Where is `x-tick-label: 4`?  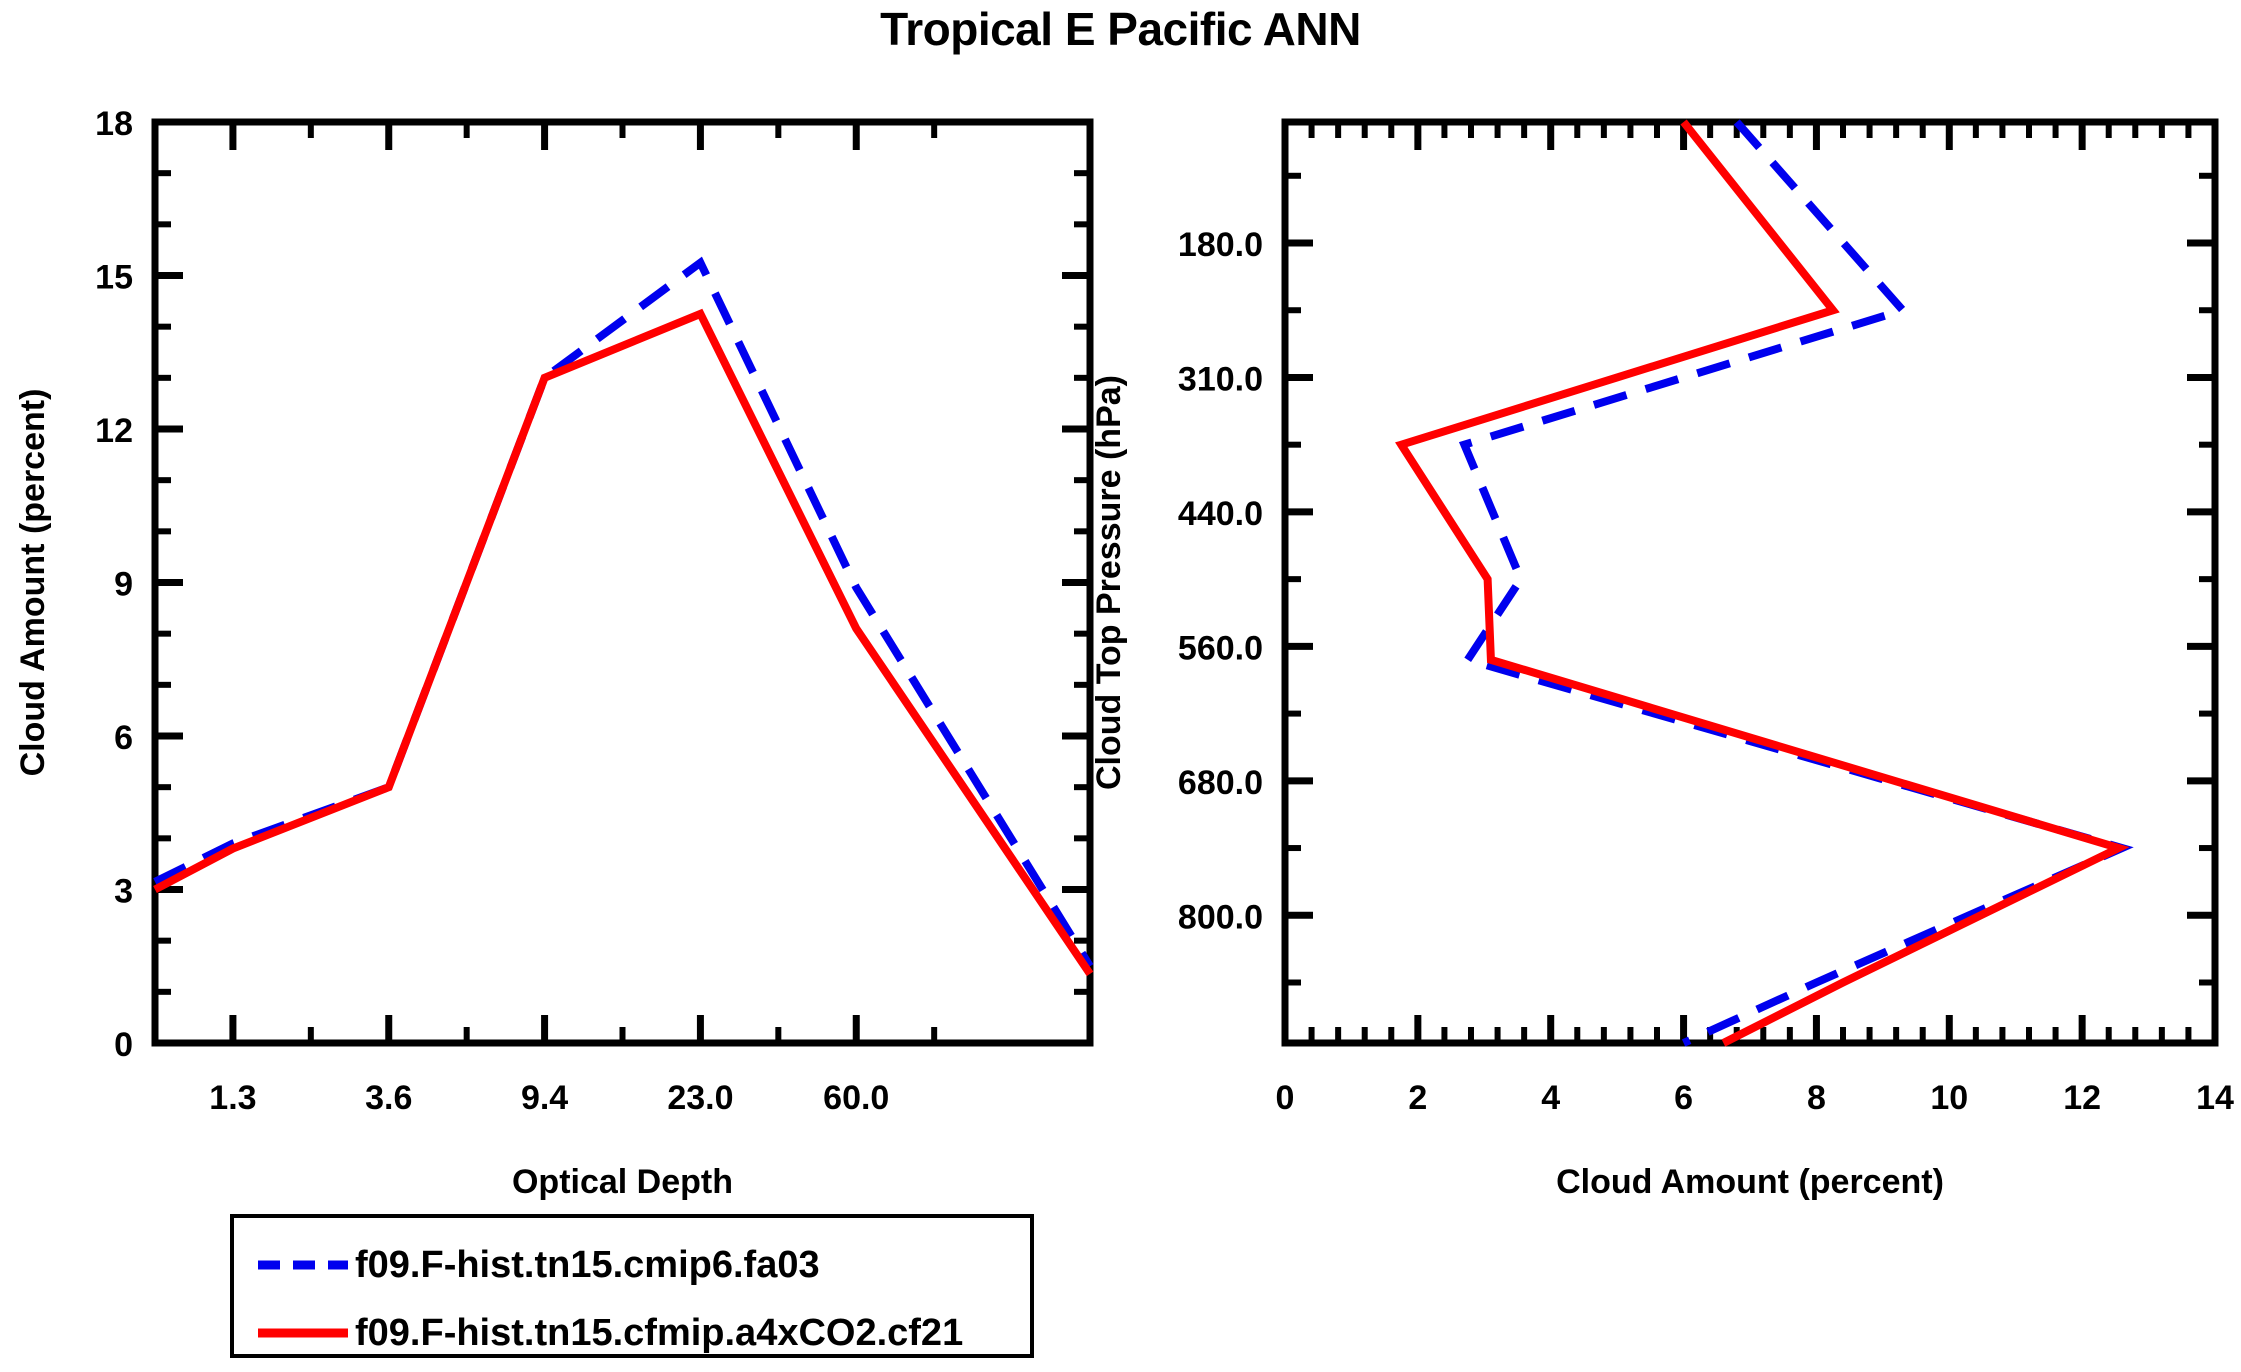
x-tick-label: 4 is located at coordinates (1550, 1098).